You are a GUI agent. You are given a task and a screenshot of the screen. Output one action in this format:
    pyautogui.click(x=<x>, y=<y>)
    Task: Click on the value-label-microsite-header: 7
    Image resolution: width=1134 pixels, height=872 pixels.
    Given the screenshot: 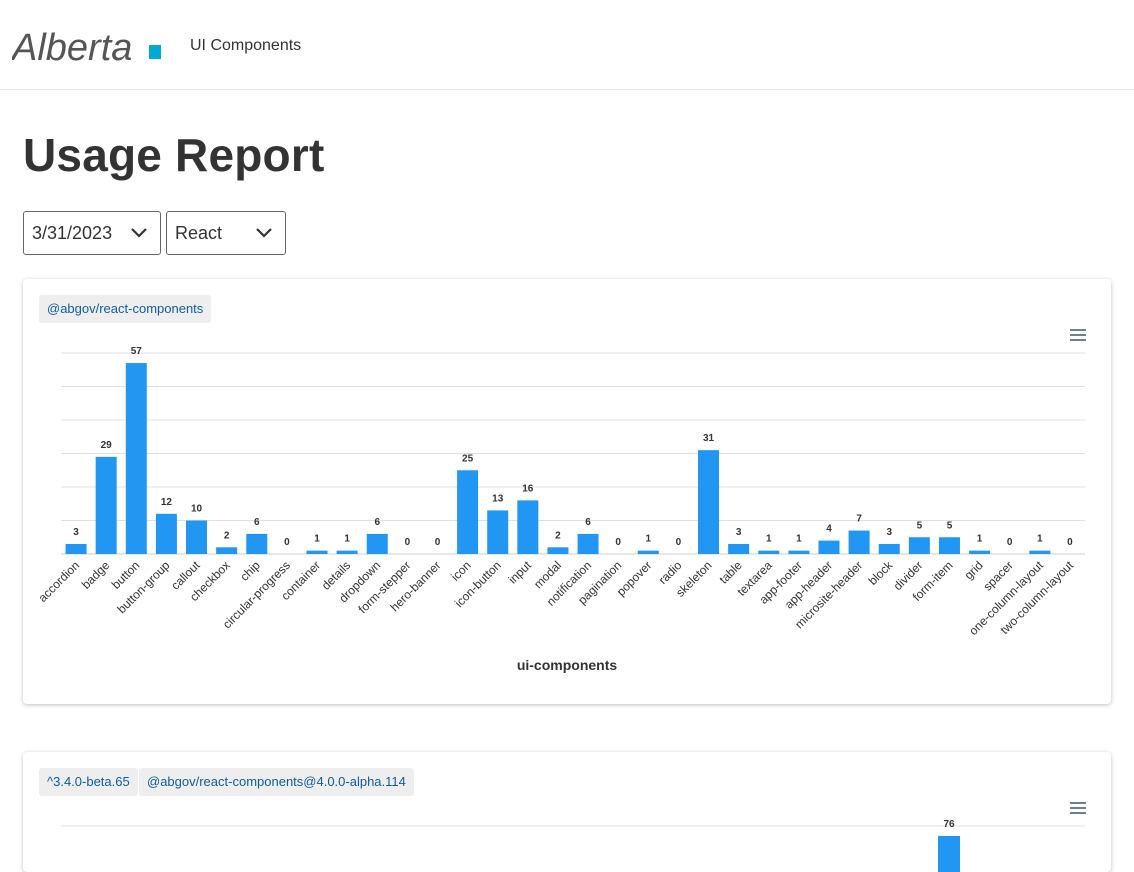 What is the action you would take?
    pyautogui.click(x=859, y=519)
    